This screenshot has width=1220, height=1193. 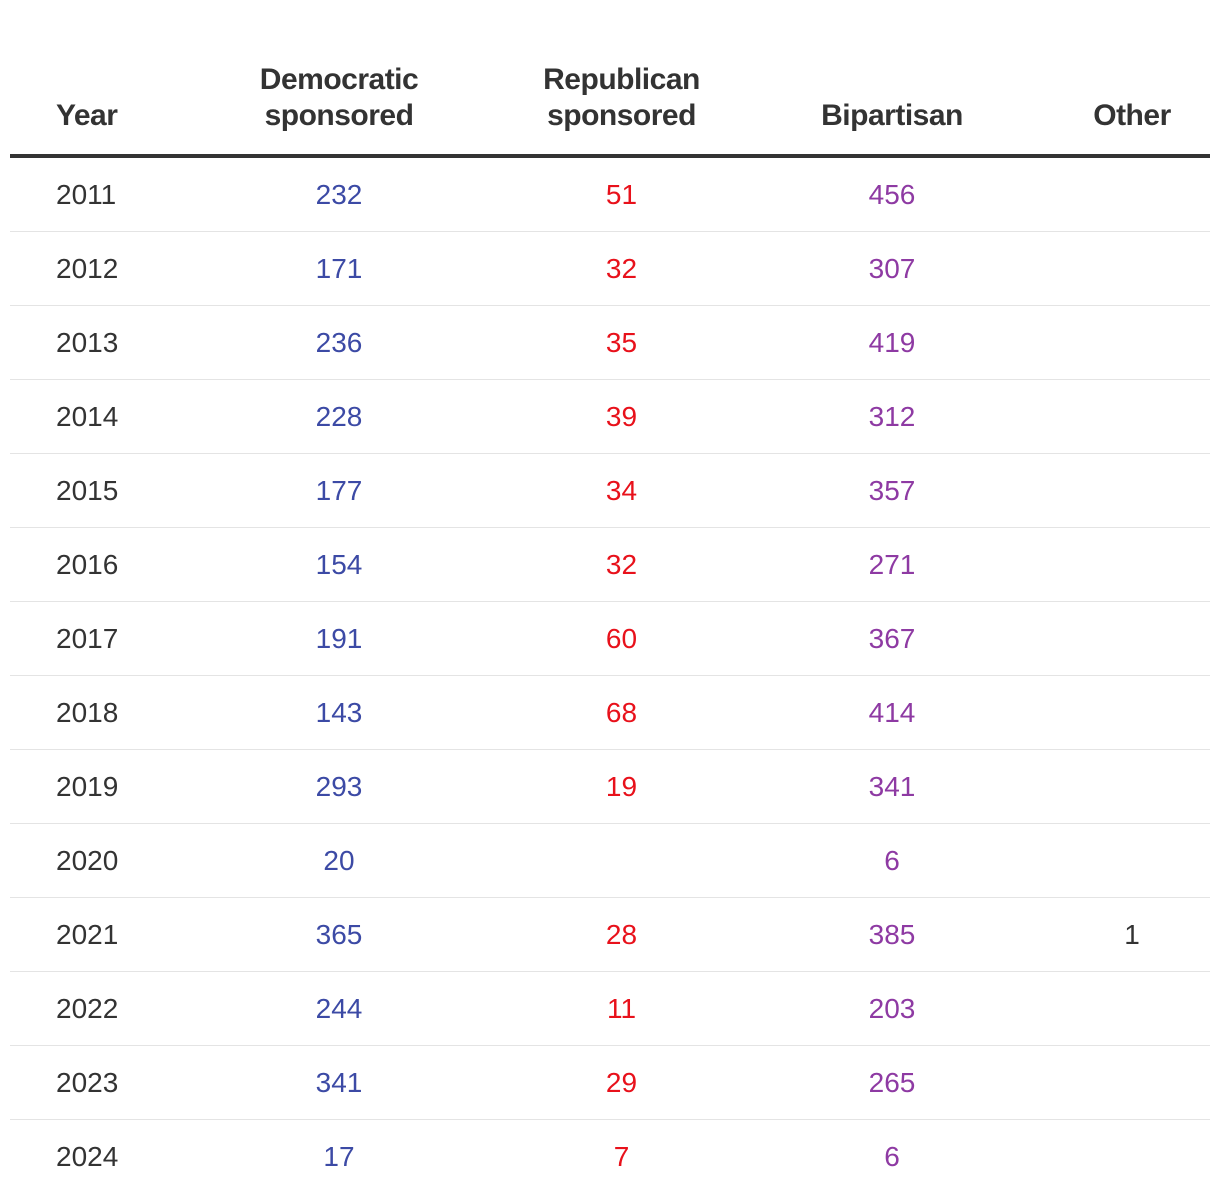 I want to click on republican-cell: 11, so click(x=621, y=1009).